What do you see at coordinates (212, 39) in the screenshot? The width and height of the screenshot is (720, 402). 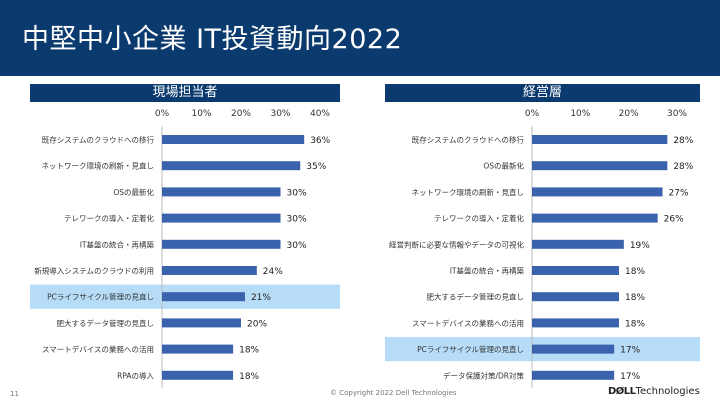 I see `page-title: 中堅中小企業 IT投資動向2022` at bounding box center [212, 39].